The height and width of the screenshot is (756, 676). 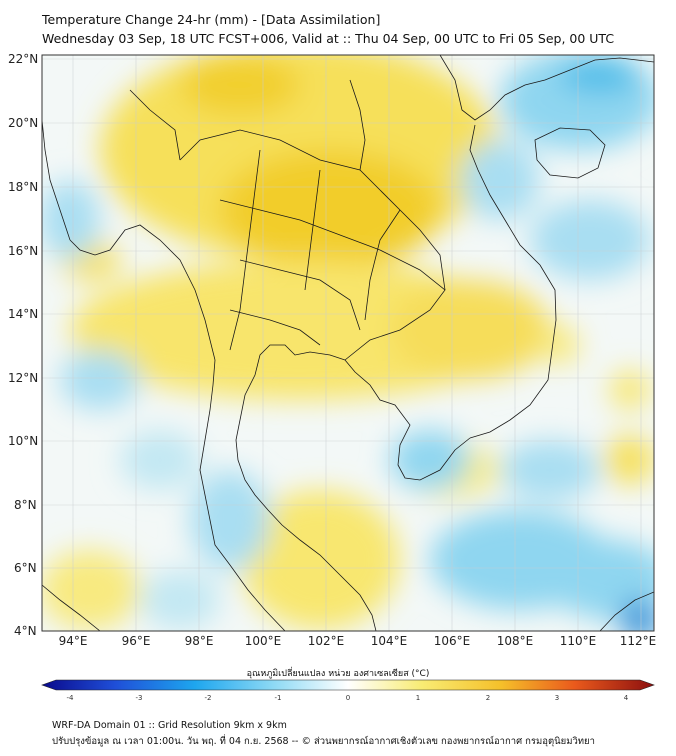 I want to click on lat-label: 22°N, so click(x=23, y=59).